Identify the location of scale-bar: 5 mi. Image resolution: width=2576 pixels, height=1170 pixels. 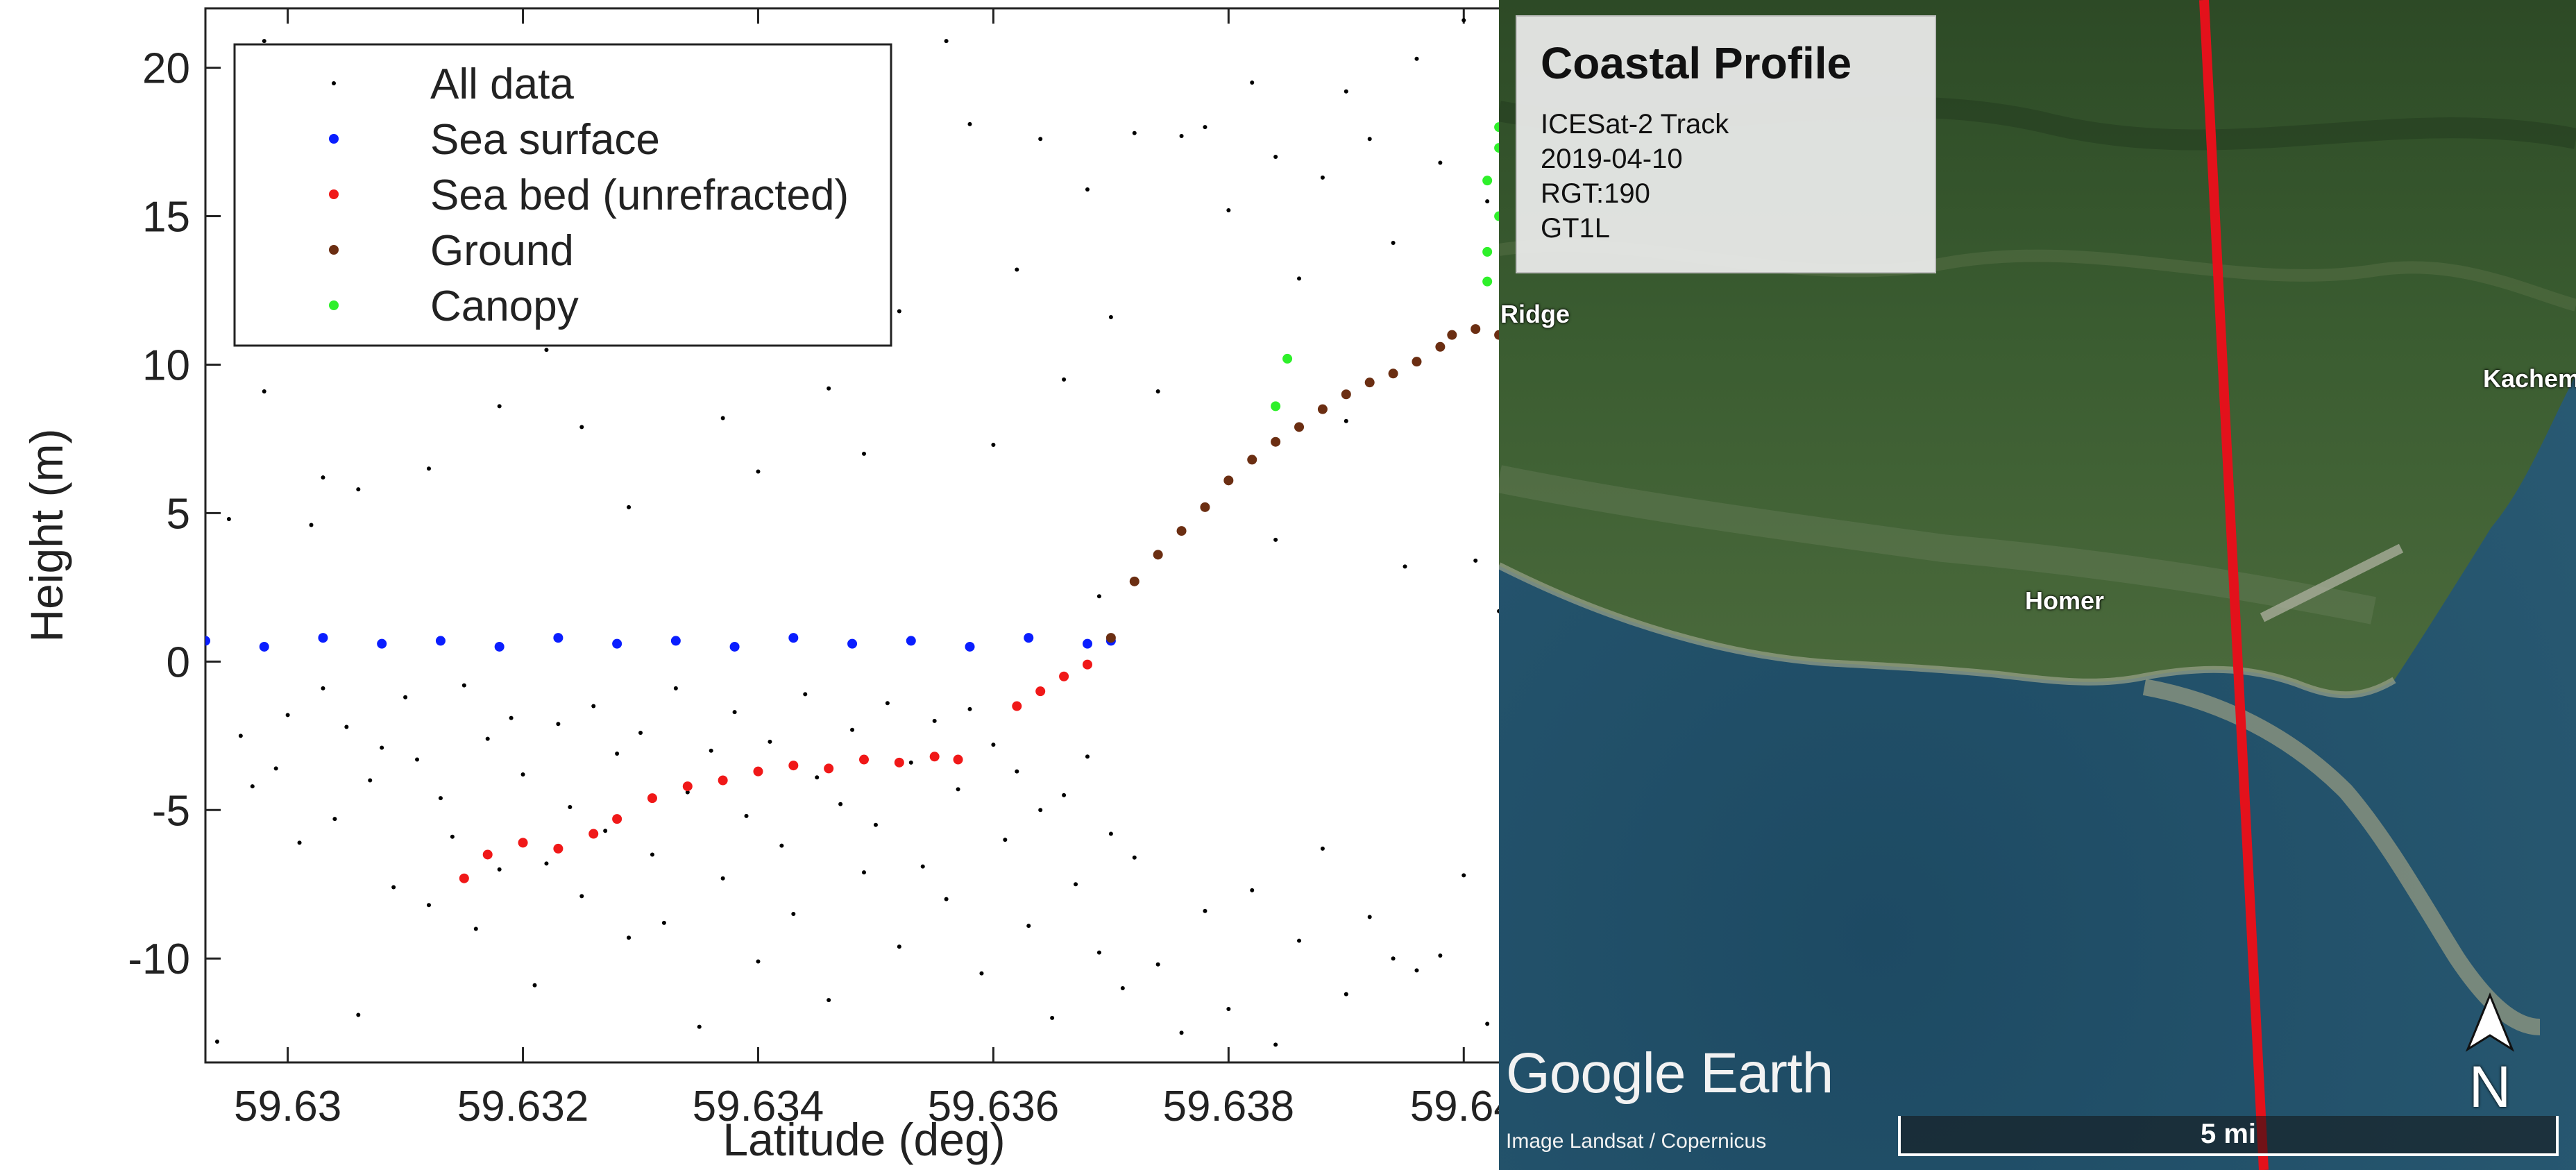
(2228, 1136).